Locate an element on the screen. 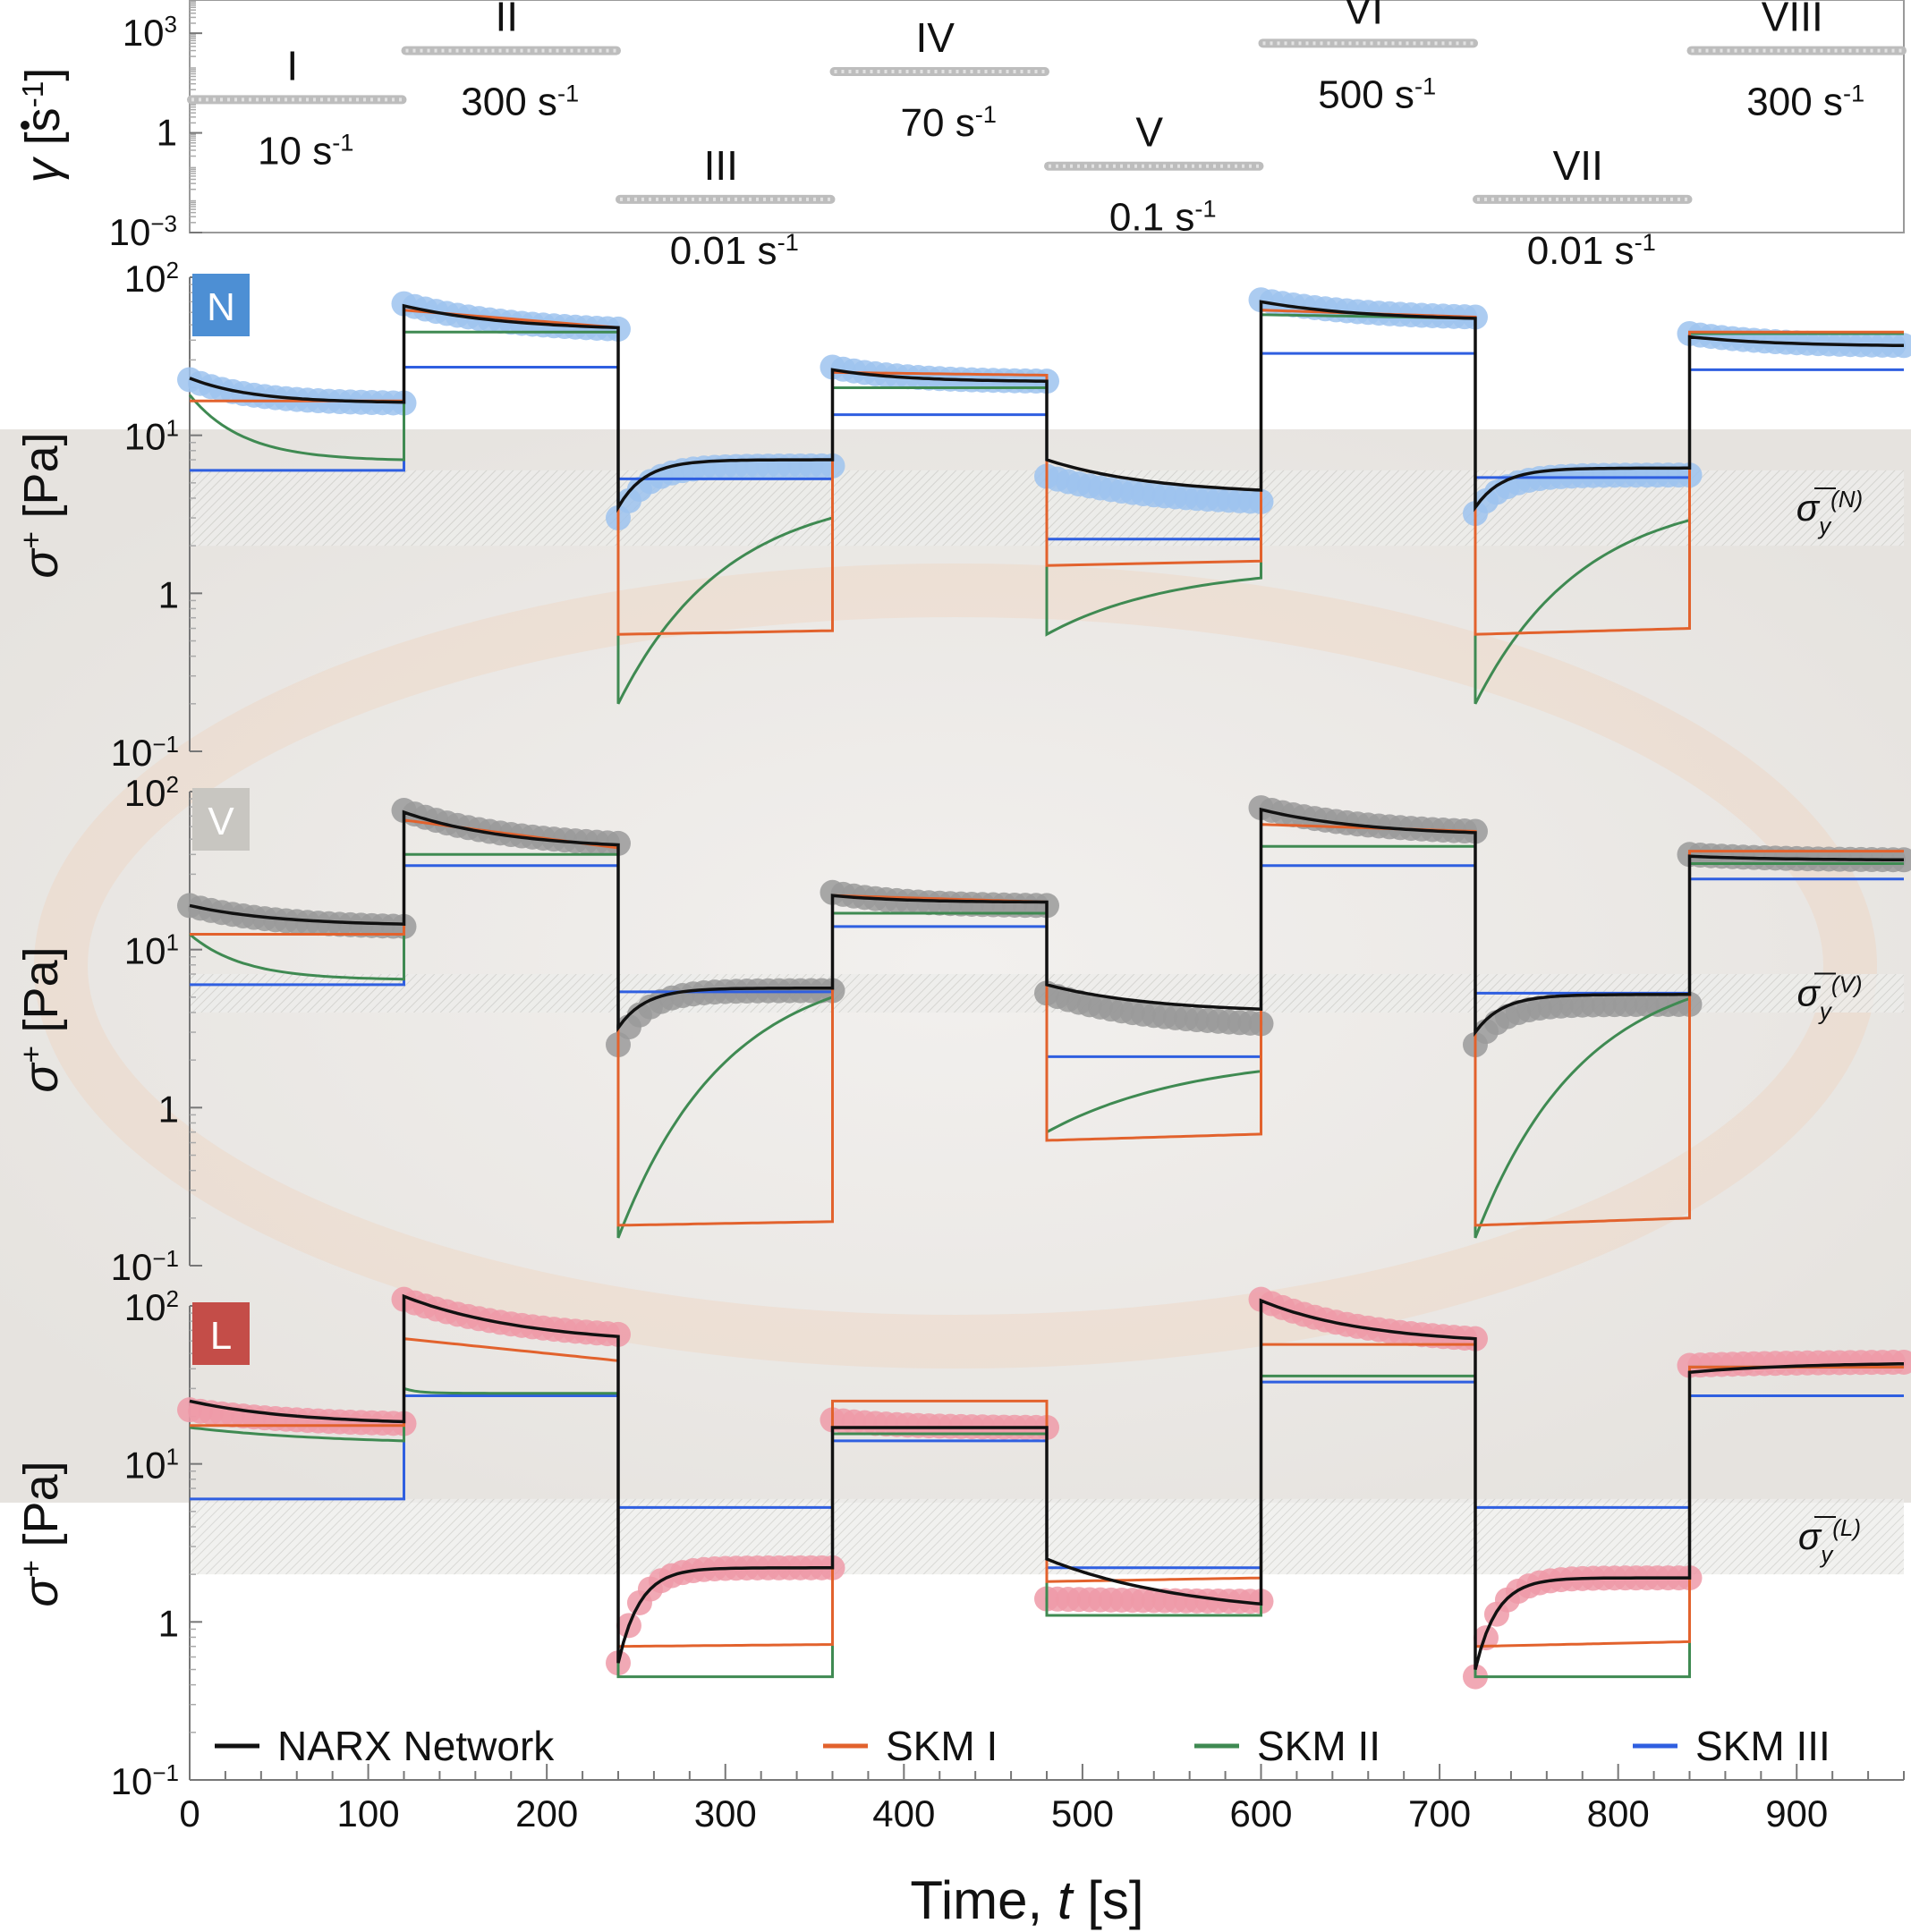 The width and height of the screenshot is (1911, 1932). legend-label-0: NARX Network is located at coordinates (416, 1746).